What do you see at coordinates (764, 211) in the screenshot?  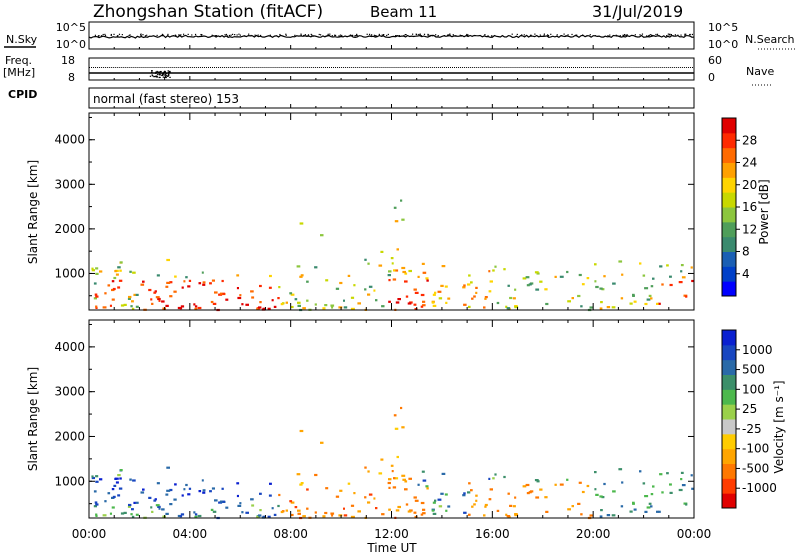 I see `power-colorbar-label: Power [dB]` at bounding box center [764, 211].